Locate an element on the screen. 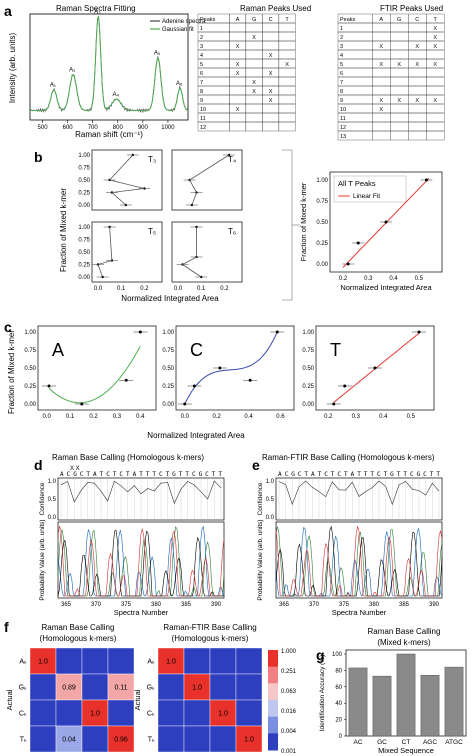  panel-c-xlabel: Normalized Integrated Area is located at coordinates (196, 435).